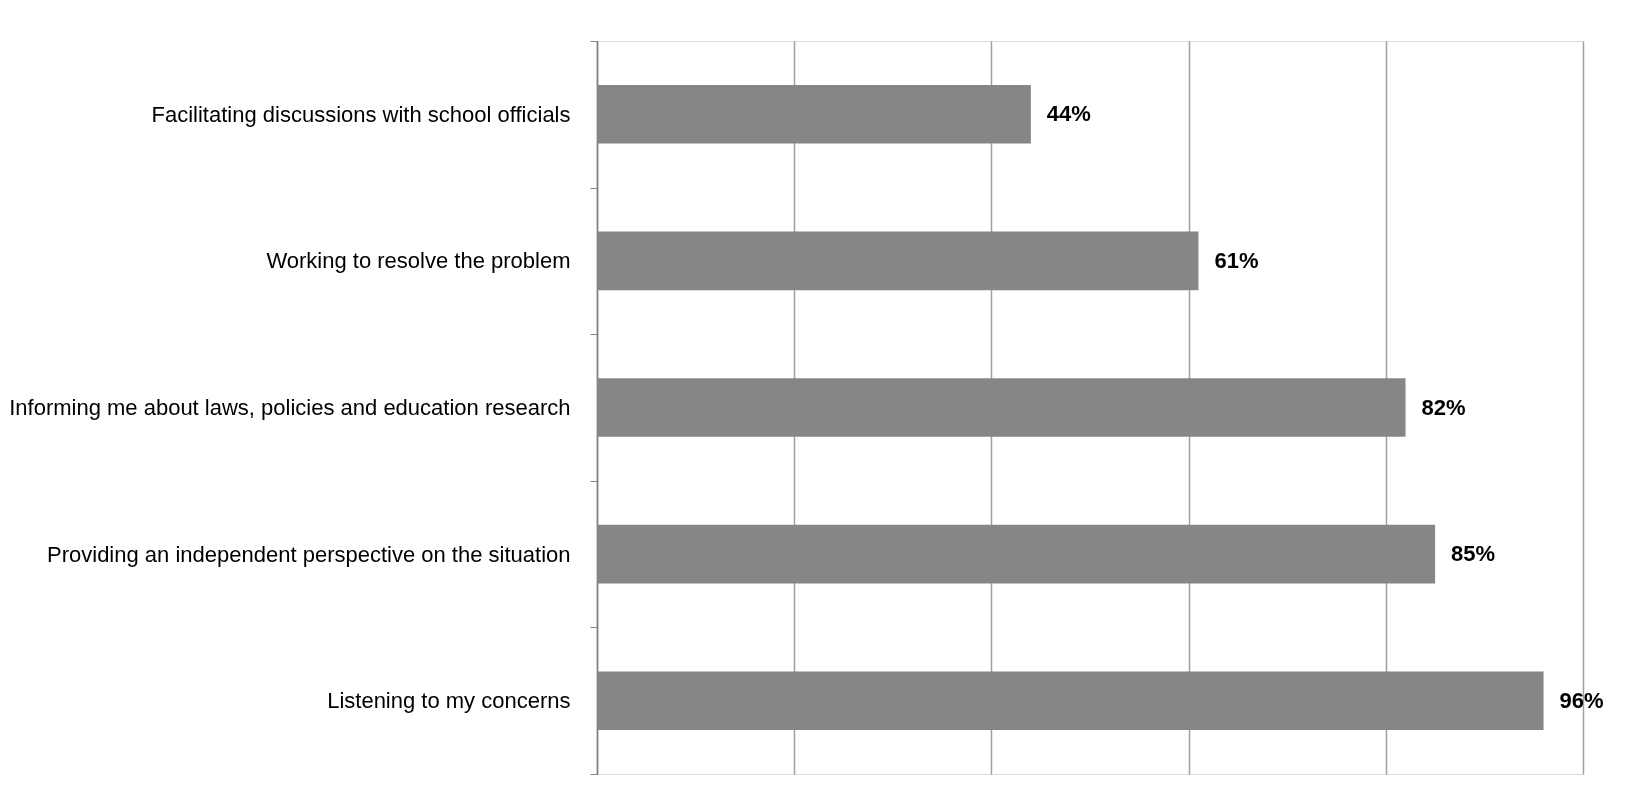  What do you see at coordinates (361, 114) in the screenshot?
I see `y-tick-label: Facilitating discussions with school officials` at bounding box center [361, 114].